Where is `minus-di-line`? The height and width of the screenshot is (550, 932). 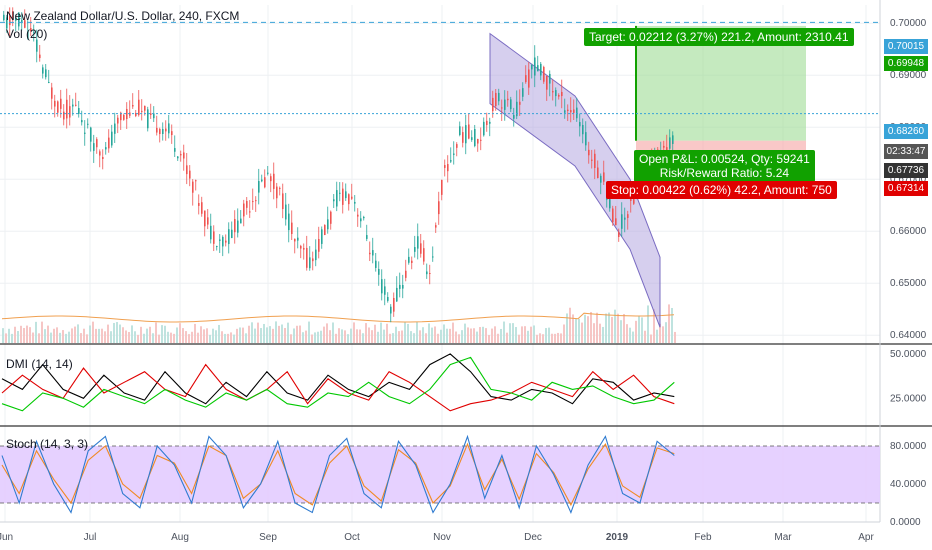 minus-di-line is located at coordinates (338, 387).